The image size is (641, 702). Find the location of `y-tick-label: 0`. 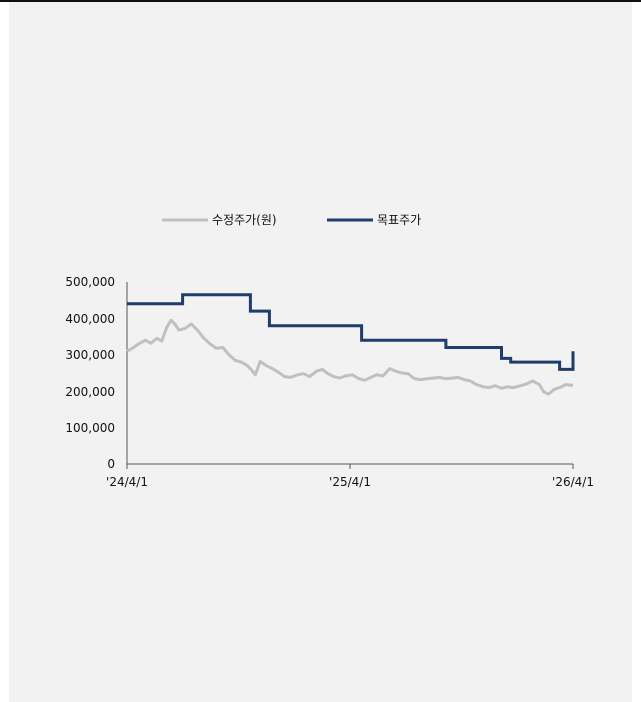

y-tick-label: 0 is located at coordinates (111, 464).